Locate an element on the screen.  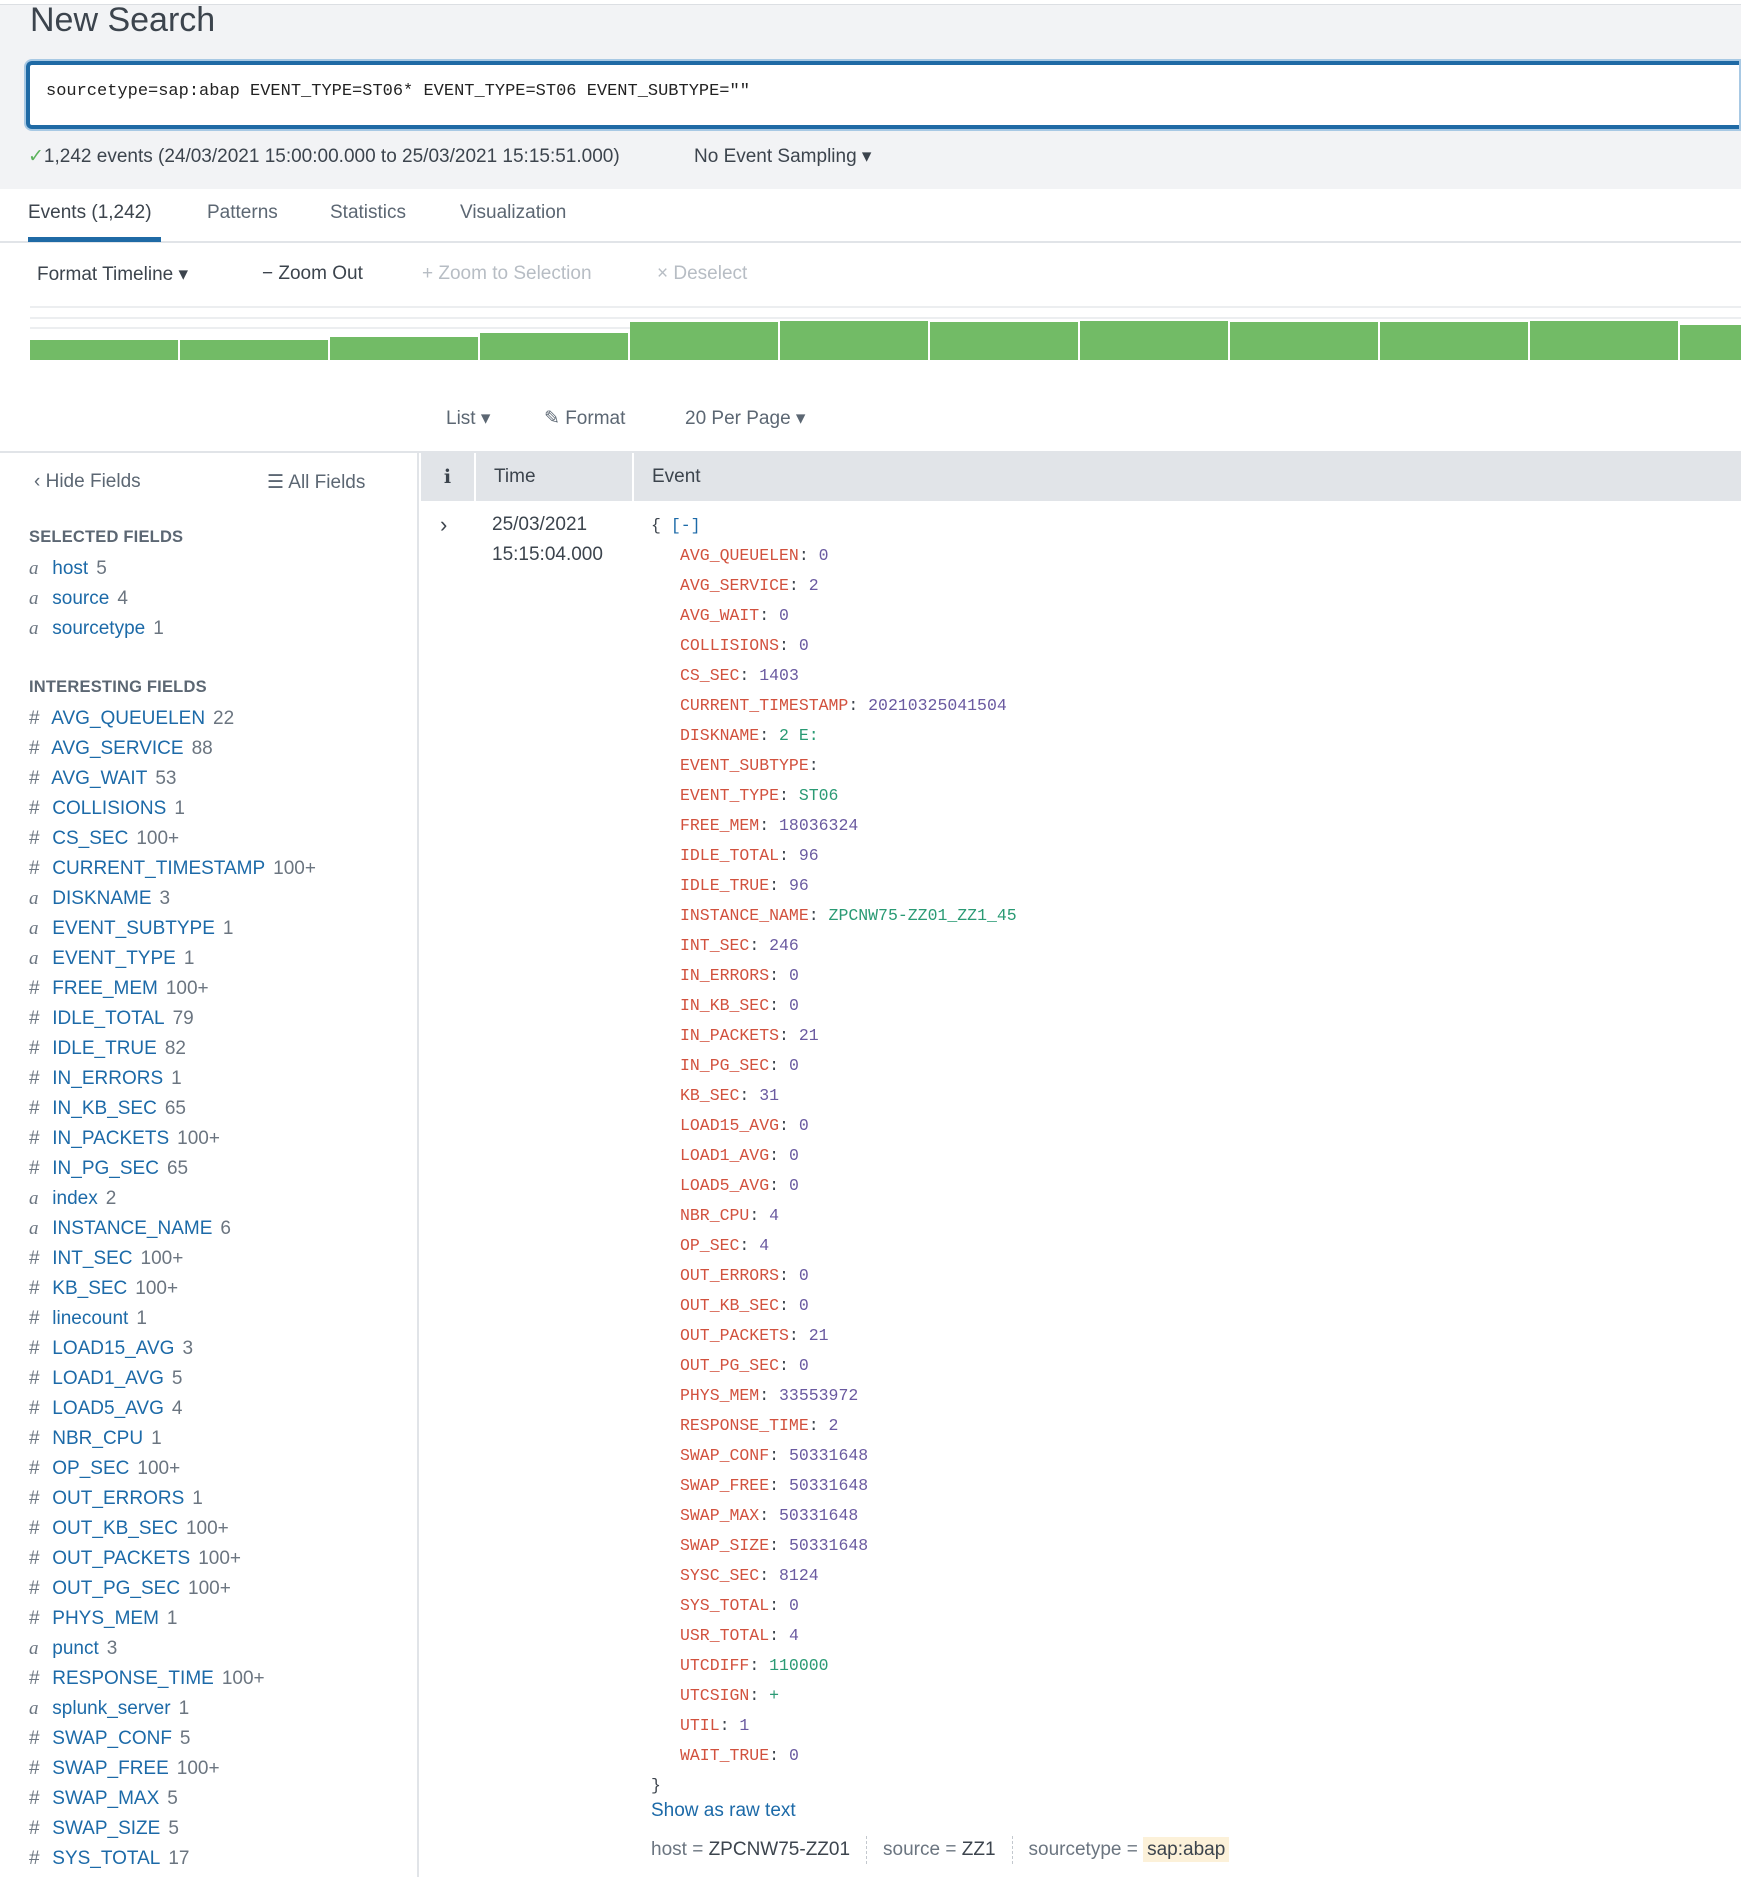
list-view-dropdown: List ▾ is located at coordinates (468, 418).